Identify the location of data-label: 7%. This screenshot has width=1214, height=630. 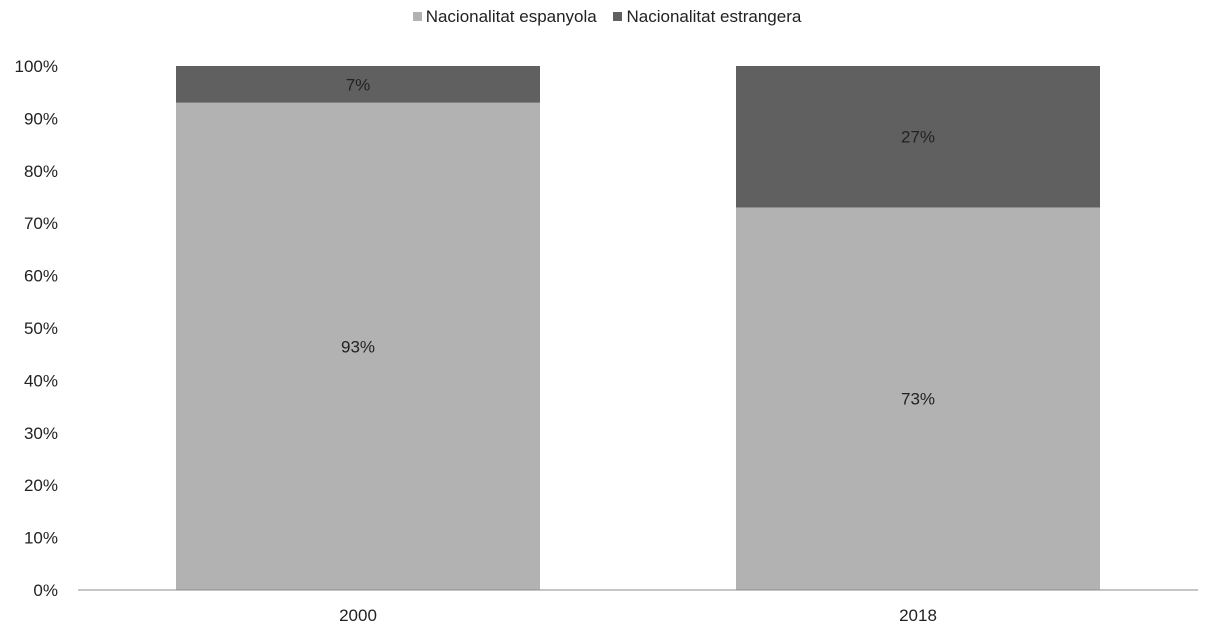
(358, 84).